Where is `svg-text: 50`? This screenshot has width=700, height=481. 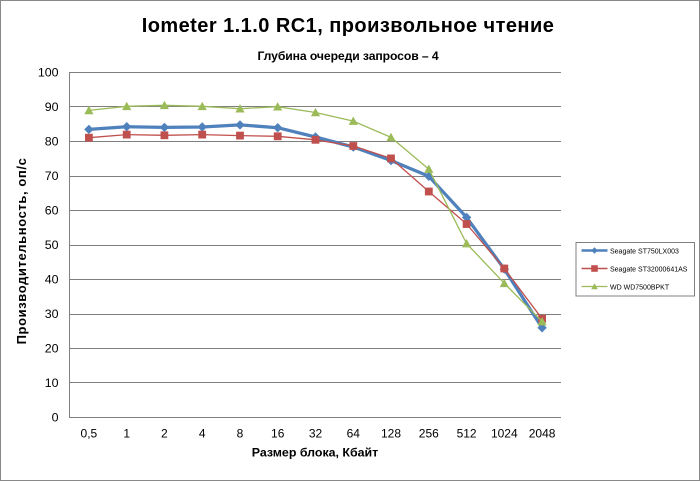 svg-text: 50 is located at coordinates (52, 245).